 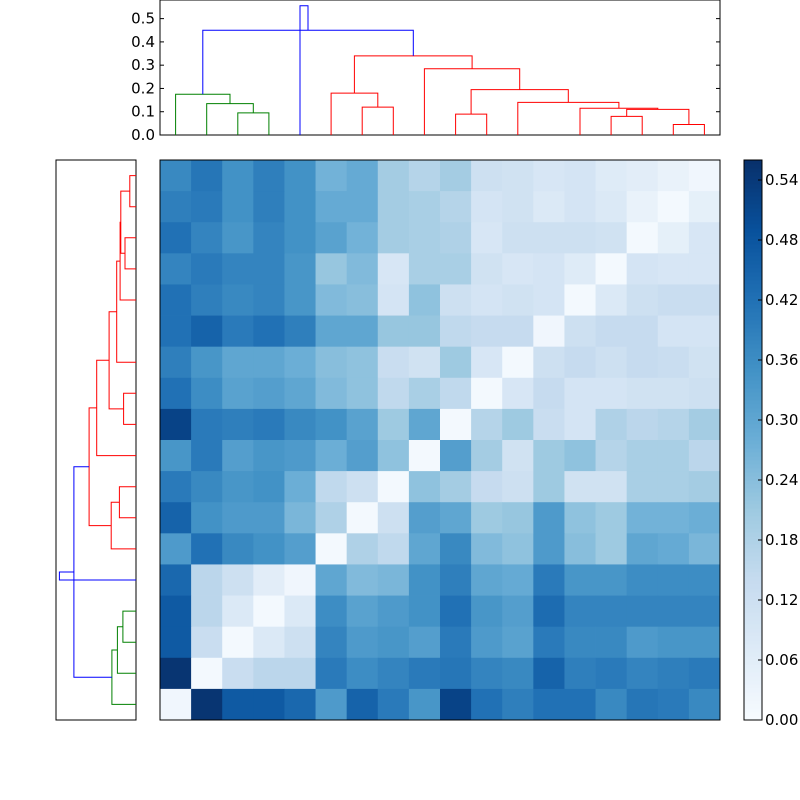 I want to click on top-dendrogram-link, so click(x=304, y=70).